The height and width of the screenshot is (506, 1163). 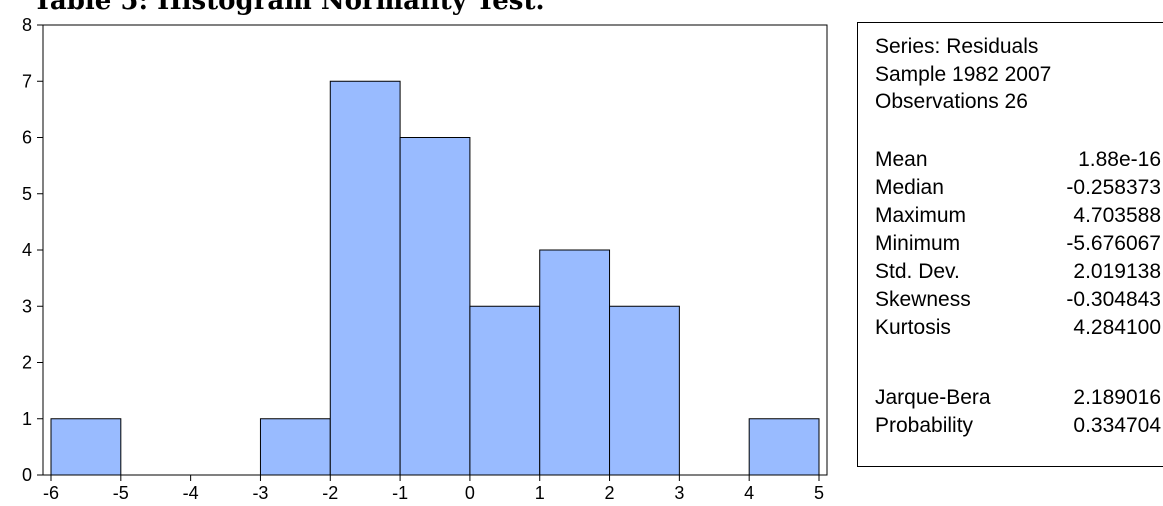 What do you see at coordinates (1117, 215) in the screenshot?
I see `stat-value-maximum: 4.703588` at bounding box center [1117, 215].